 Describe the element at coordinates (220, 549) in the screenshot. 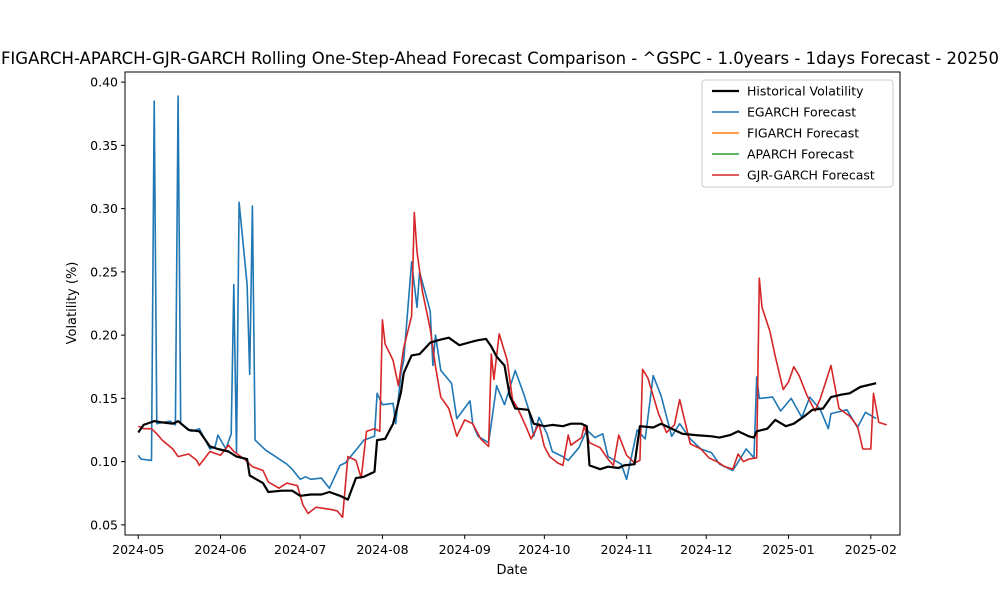

I see `x-tick-label: 2024-06` at that location.